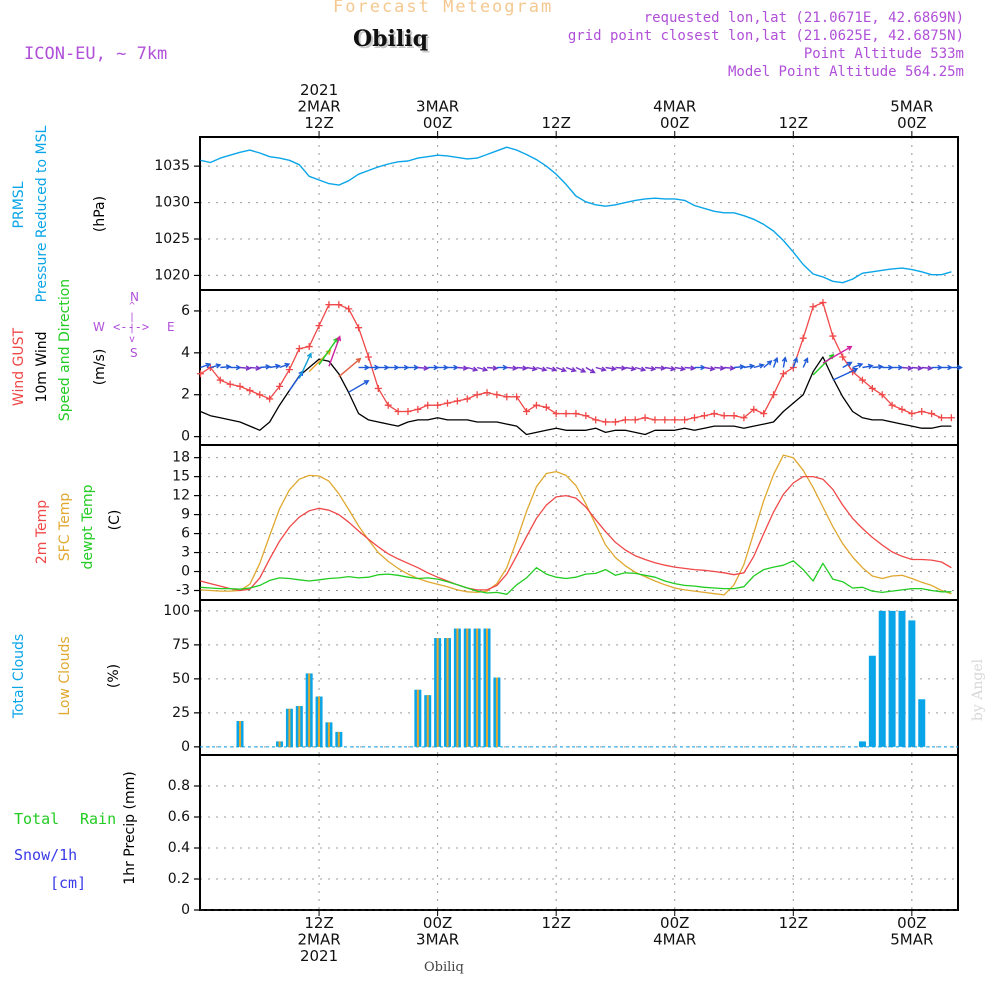  Describe the element at coordinates (576, 577) in the screenshot. I see `dewpt-line` at that location.